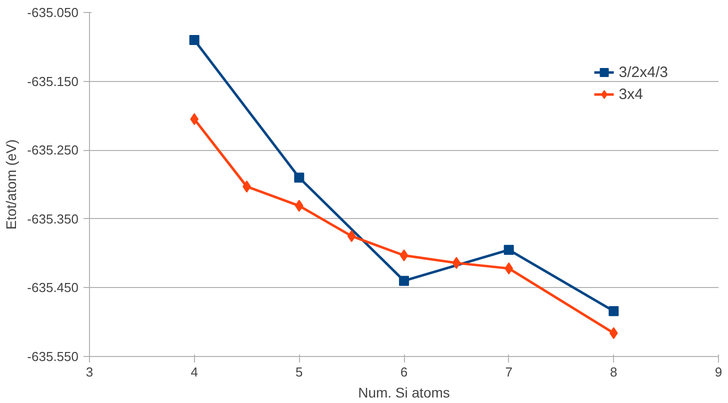  I want to click on x-tick-label: 5, so click(299, 372).